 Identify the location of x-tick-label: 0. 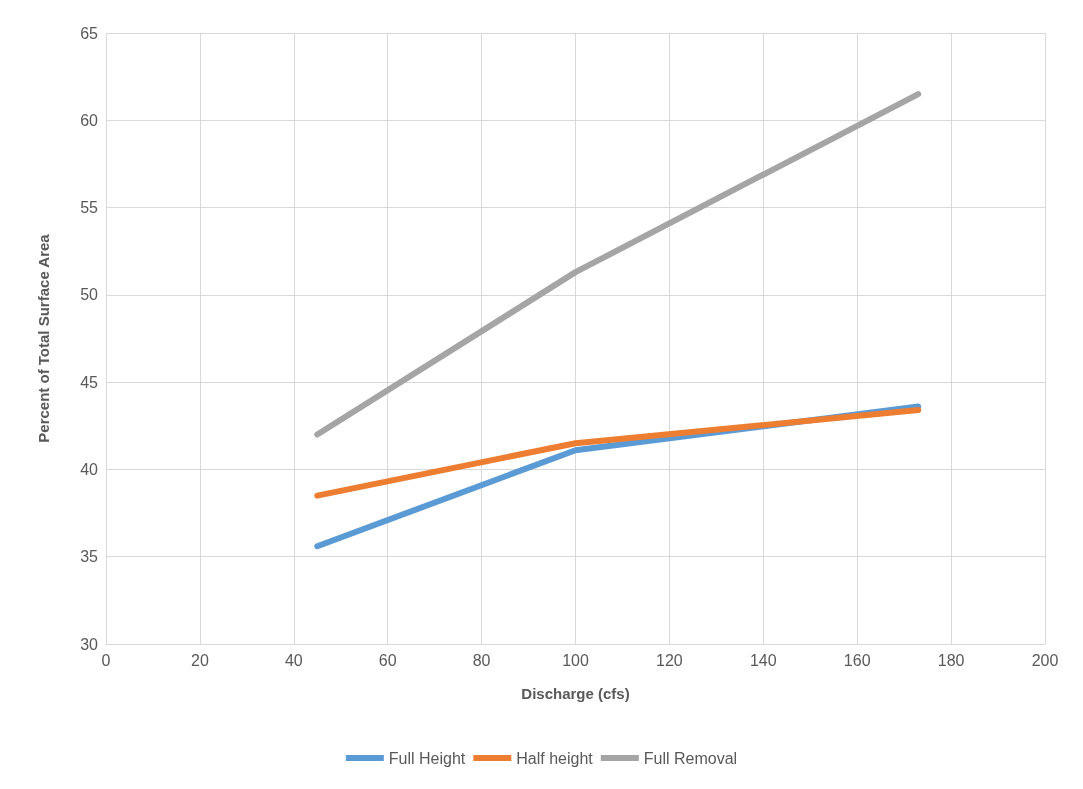
(106, 660).